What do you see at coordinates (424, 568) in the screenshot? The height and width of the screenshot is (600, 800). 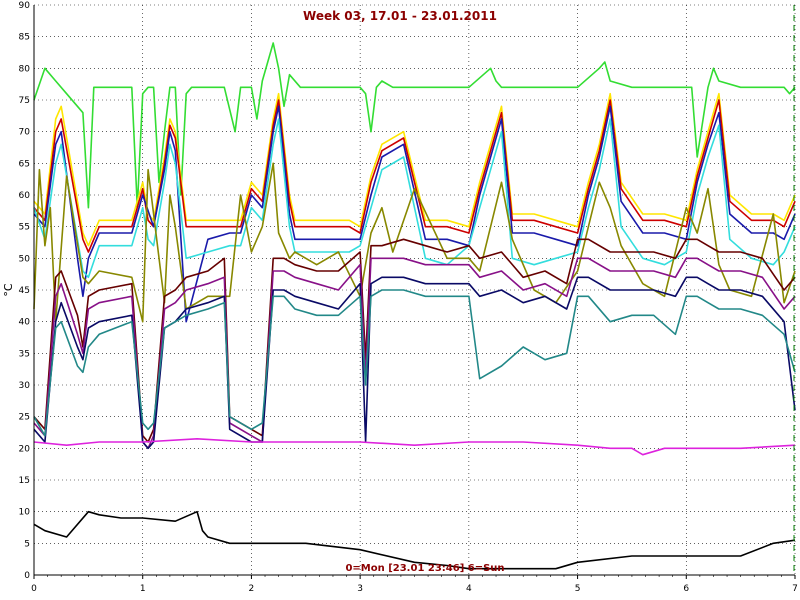 I see `chart-annotation: 0=Mon [23.01 23:46] 6=Sun` at bounding box center [424, 568].